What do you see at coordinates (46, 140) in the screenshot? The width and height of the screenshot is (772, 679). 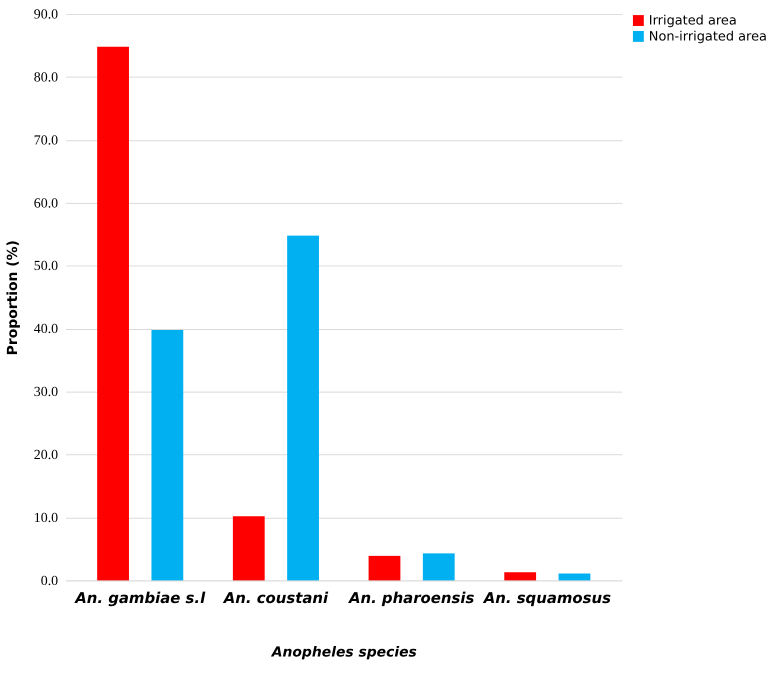 I see `y-tick-label: 70.0` at bounding box center [46, 140].